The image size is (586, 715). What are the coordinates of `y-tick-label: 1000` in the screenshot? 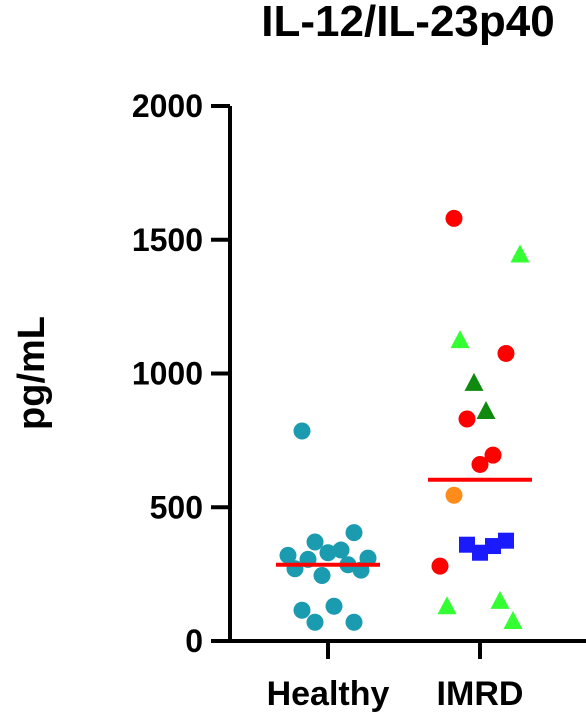 It's located at (167, 374).